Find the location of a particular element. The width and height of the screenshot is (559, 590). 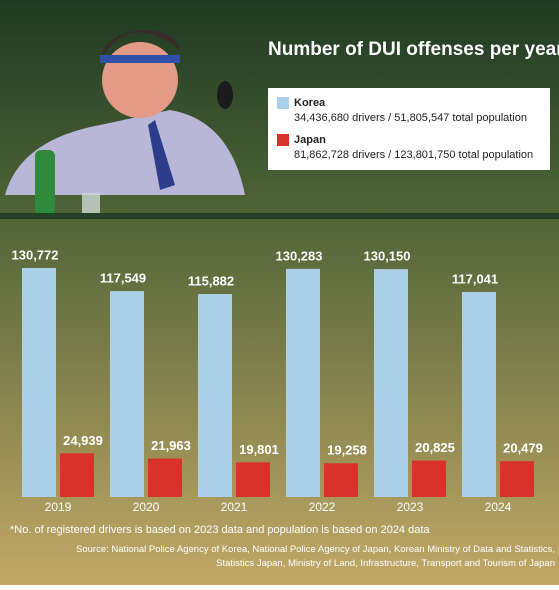

legend-box is located at coordinates (409, 129).